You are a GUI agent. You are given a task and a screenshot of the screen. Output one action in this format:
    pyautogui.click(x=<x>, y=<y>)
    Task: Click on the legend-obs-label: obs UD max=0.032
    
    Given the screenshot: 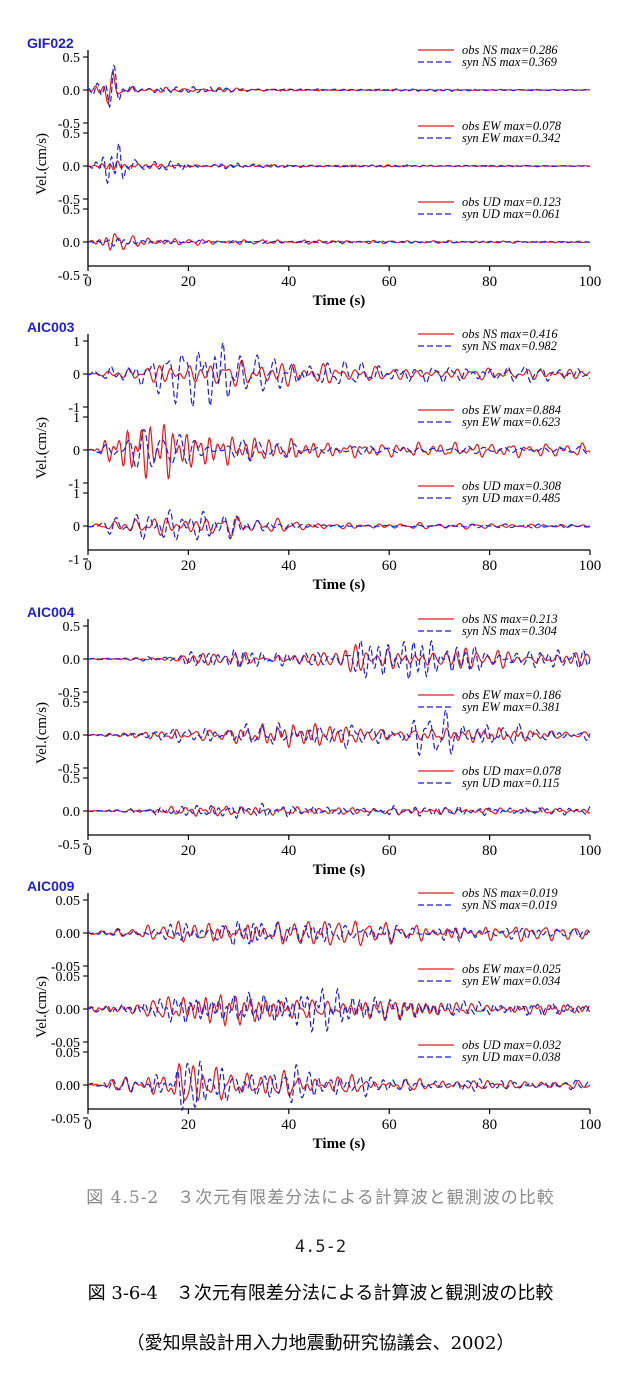 What is the action you would take?
    pyautogui.click(x=511, y=1045)
    